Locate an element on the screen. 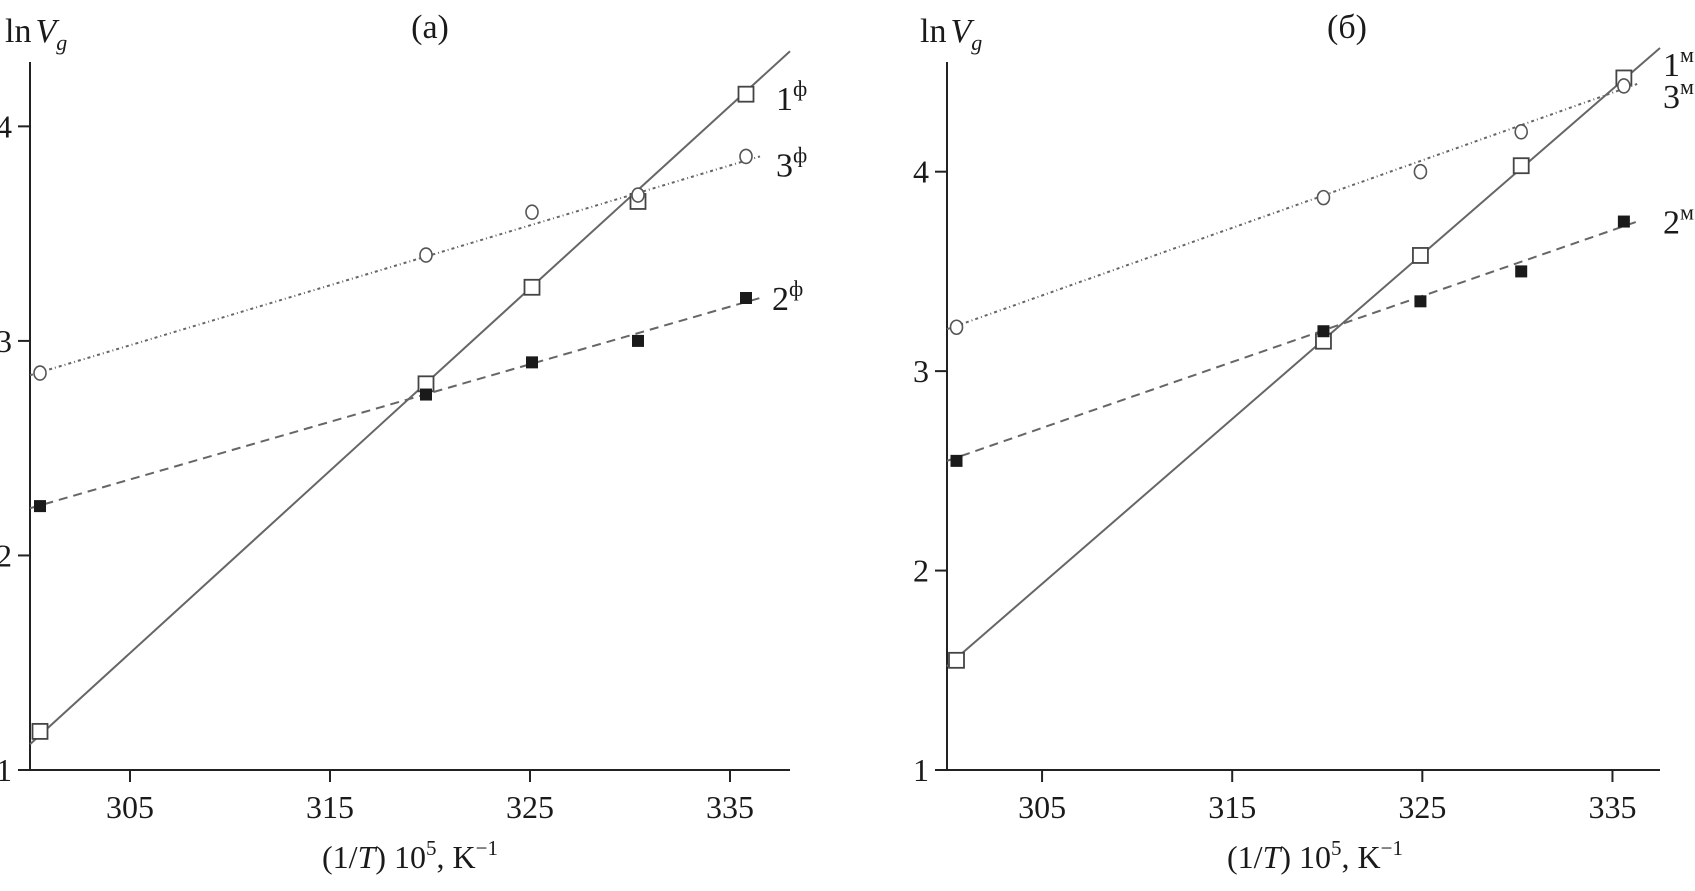 The image size is (1695, 891). series-2-ф: 2ф is located at coordinates (416, 394).